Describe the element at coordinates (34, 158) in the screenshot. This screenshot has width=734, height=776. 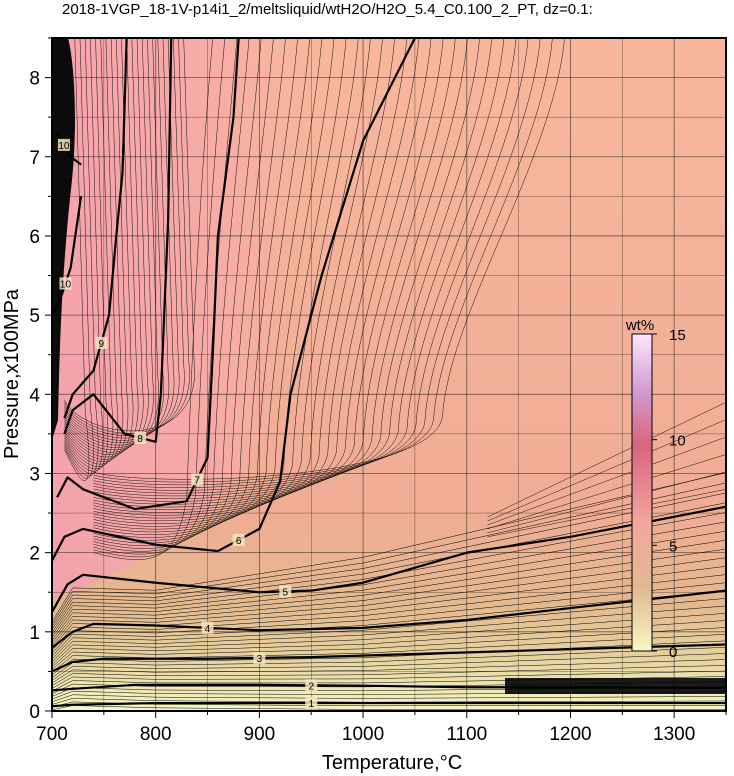
I see `y-tick-label: 7` at that location.